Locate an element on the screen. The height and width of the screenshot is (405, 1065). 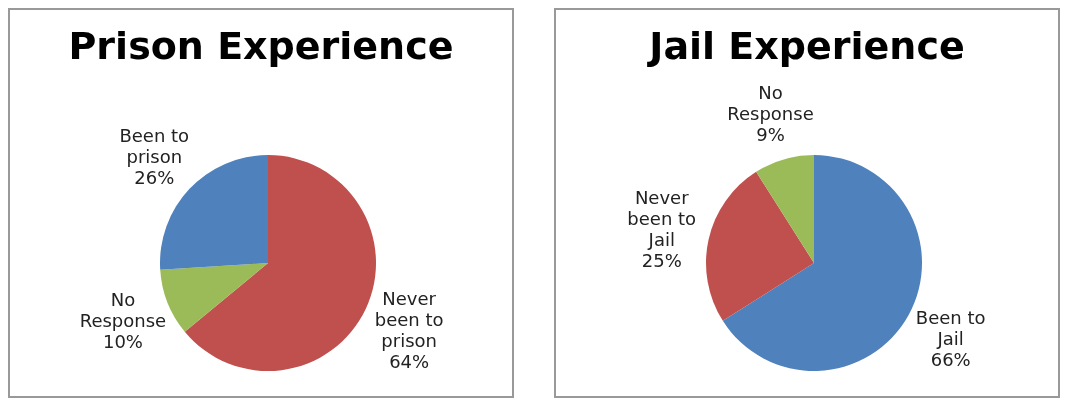
data-label: 25% is located at coordinates (661, 260).